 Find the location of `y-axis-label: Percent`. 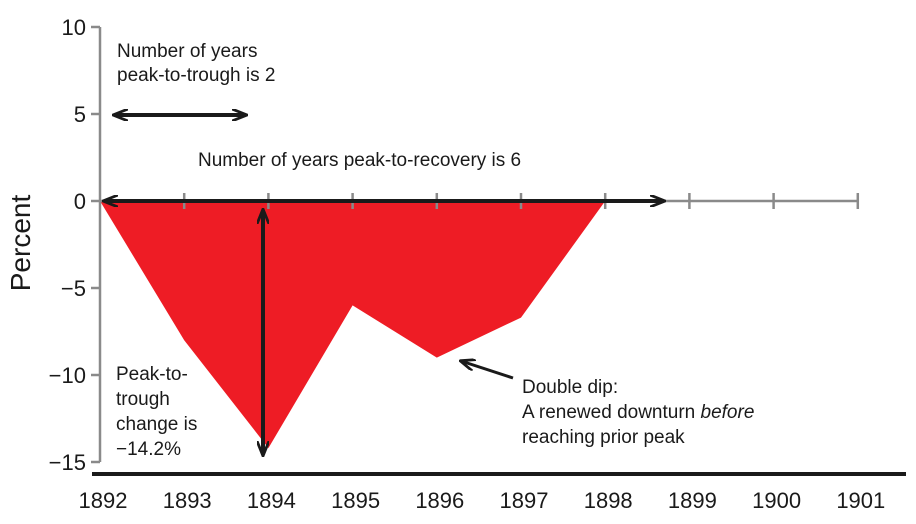

y-axis-label: Percent is located at coordinates (20, 243).